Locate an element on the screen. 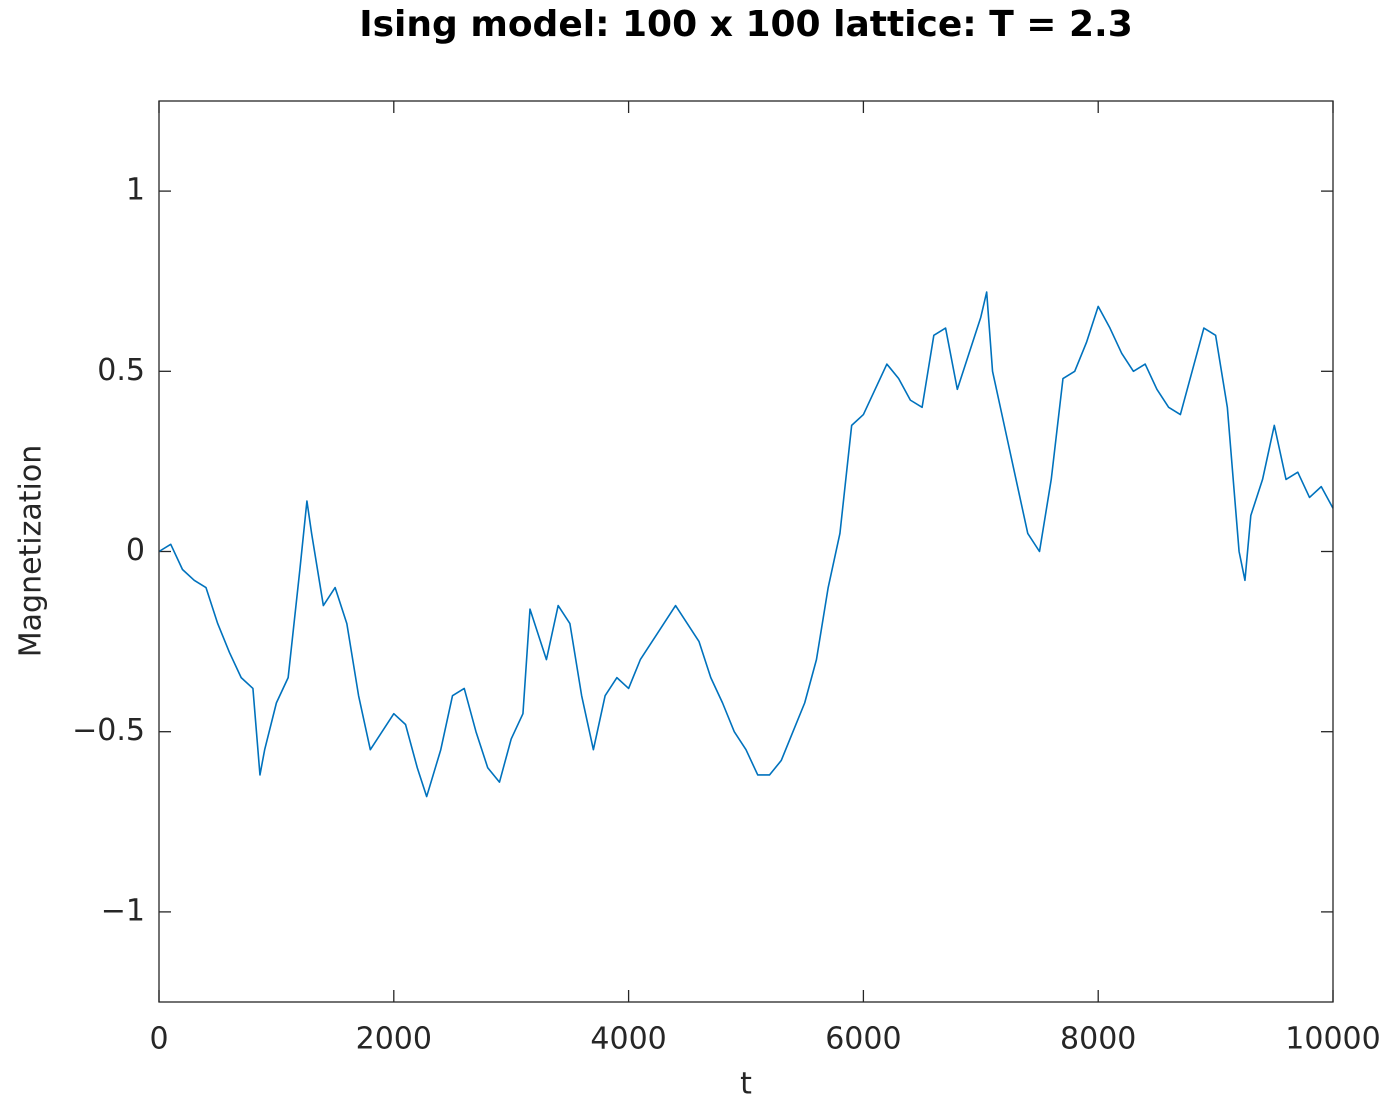 The width and height of the screenshot is (1399, 1105). x-tick-label: 8000 is located at coordinates (1098, 1039).